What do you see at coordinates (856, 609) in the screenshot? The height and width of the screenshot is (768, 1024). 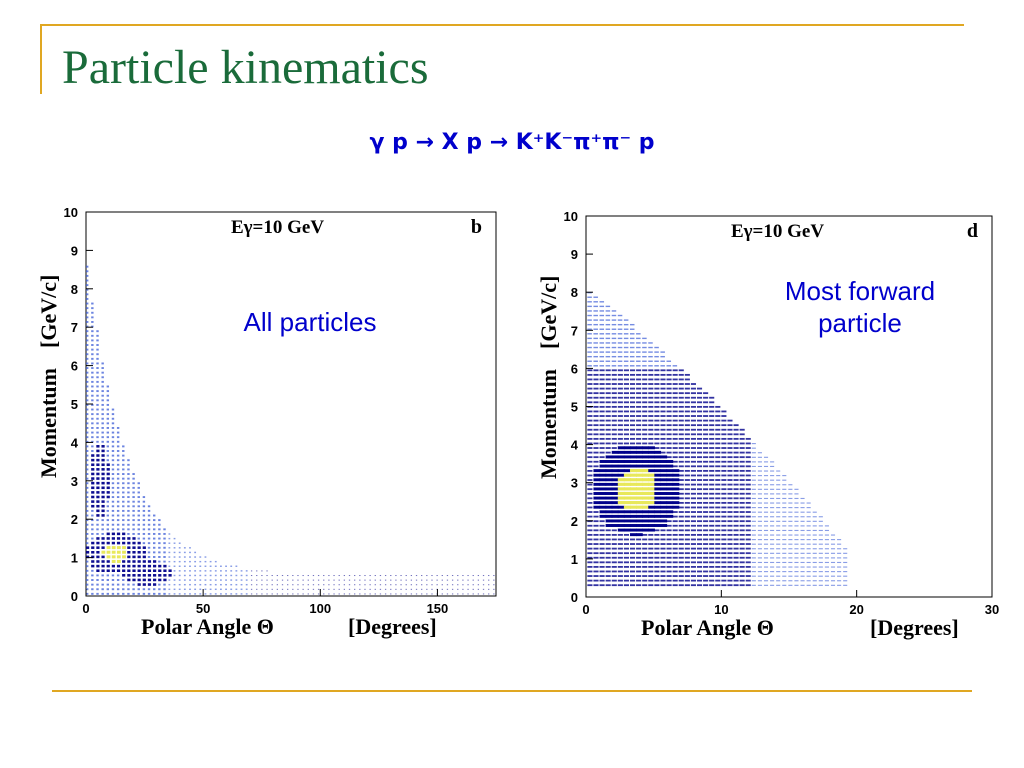 I see `x-tick-label: 20` at bounding box center [856, 609].